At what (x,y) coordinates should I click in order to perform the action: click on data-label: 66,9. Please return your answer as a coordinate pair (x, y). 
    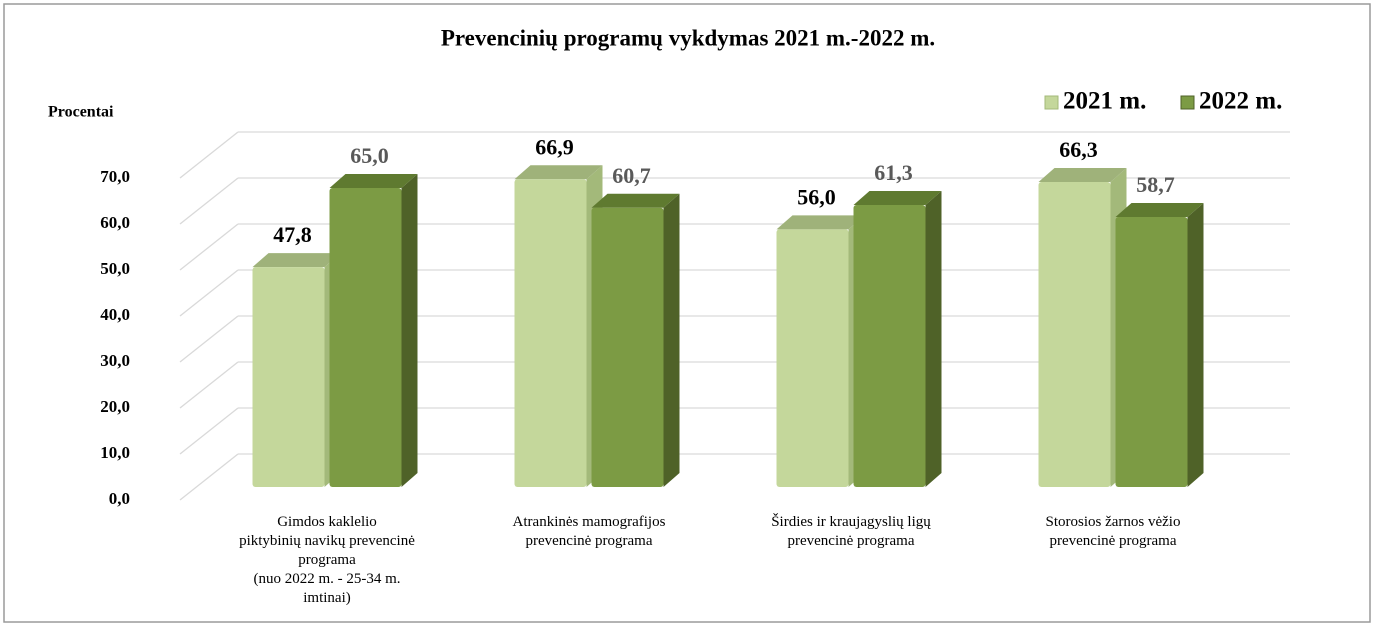
    Looking at the image, I should click on (554, 146).